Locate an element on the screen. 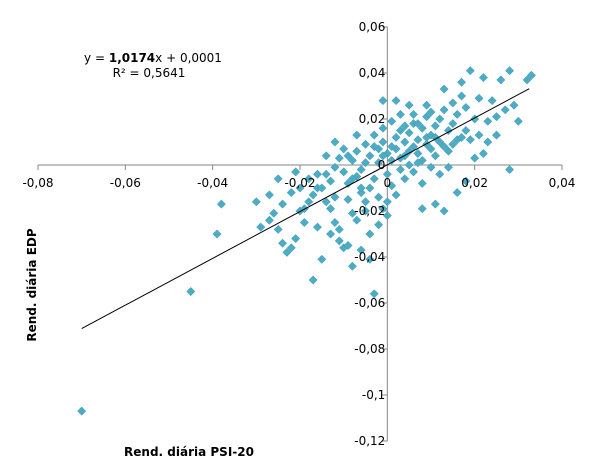  y-tick-label: -0,1 is located at coordinates (373, 395).